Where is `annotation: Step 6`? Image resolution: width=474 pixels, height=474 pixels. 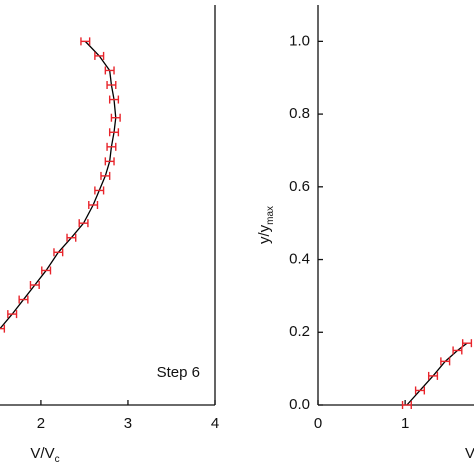
annotation: Step 6 is located at coordinates (178, 372).